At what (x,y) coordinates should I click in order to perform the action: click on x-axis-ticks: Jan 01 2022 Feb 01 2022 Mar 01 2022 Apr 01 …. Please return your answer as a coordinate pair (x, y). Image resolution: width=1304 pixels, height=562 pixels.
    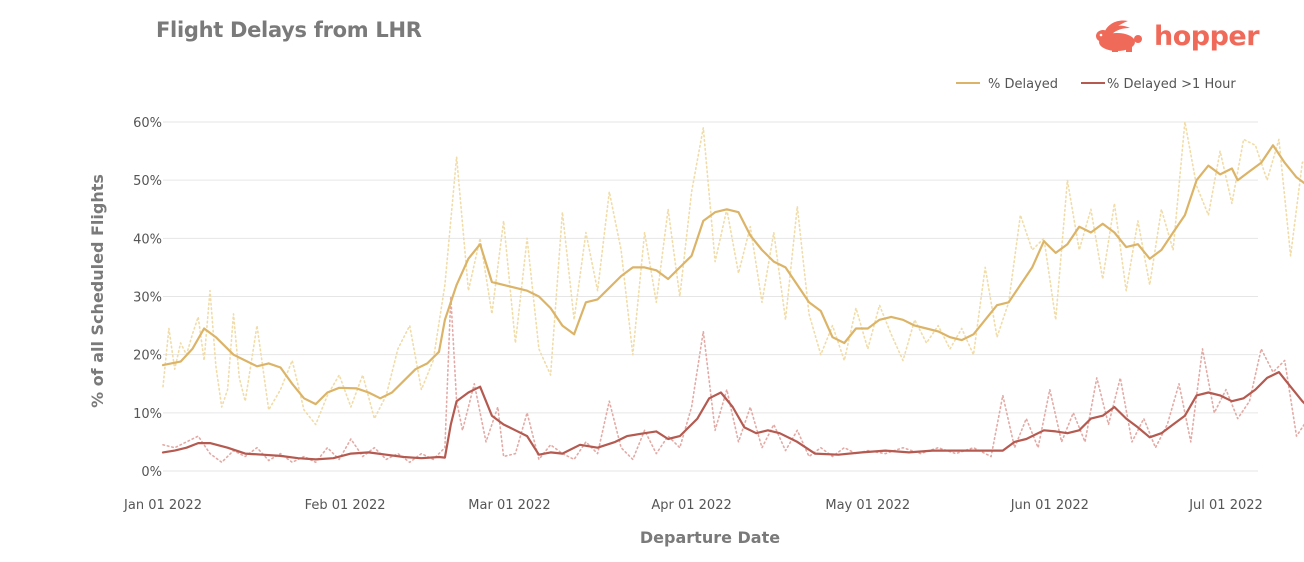
    Looking at the image, I should click on (693, 505).